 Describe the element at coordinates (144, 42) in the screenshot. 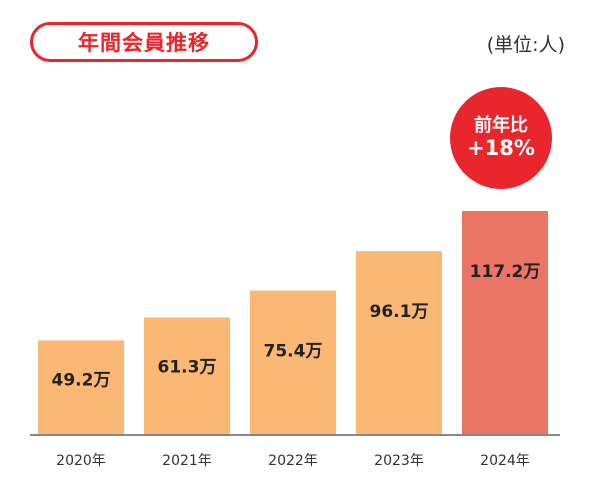

I see `chart-title: 年間会員推移` at that location.